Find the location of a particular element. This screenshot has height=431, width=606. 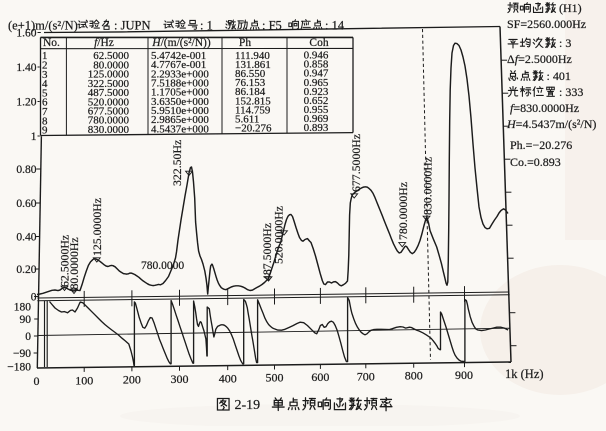

svg-text: −90 is located at coordinates (22, 354).